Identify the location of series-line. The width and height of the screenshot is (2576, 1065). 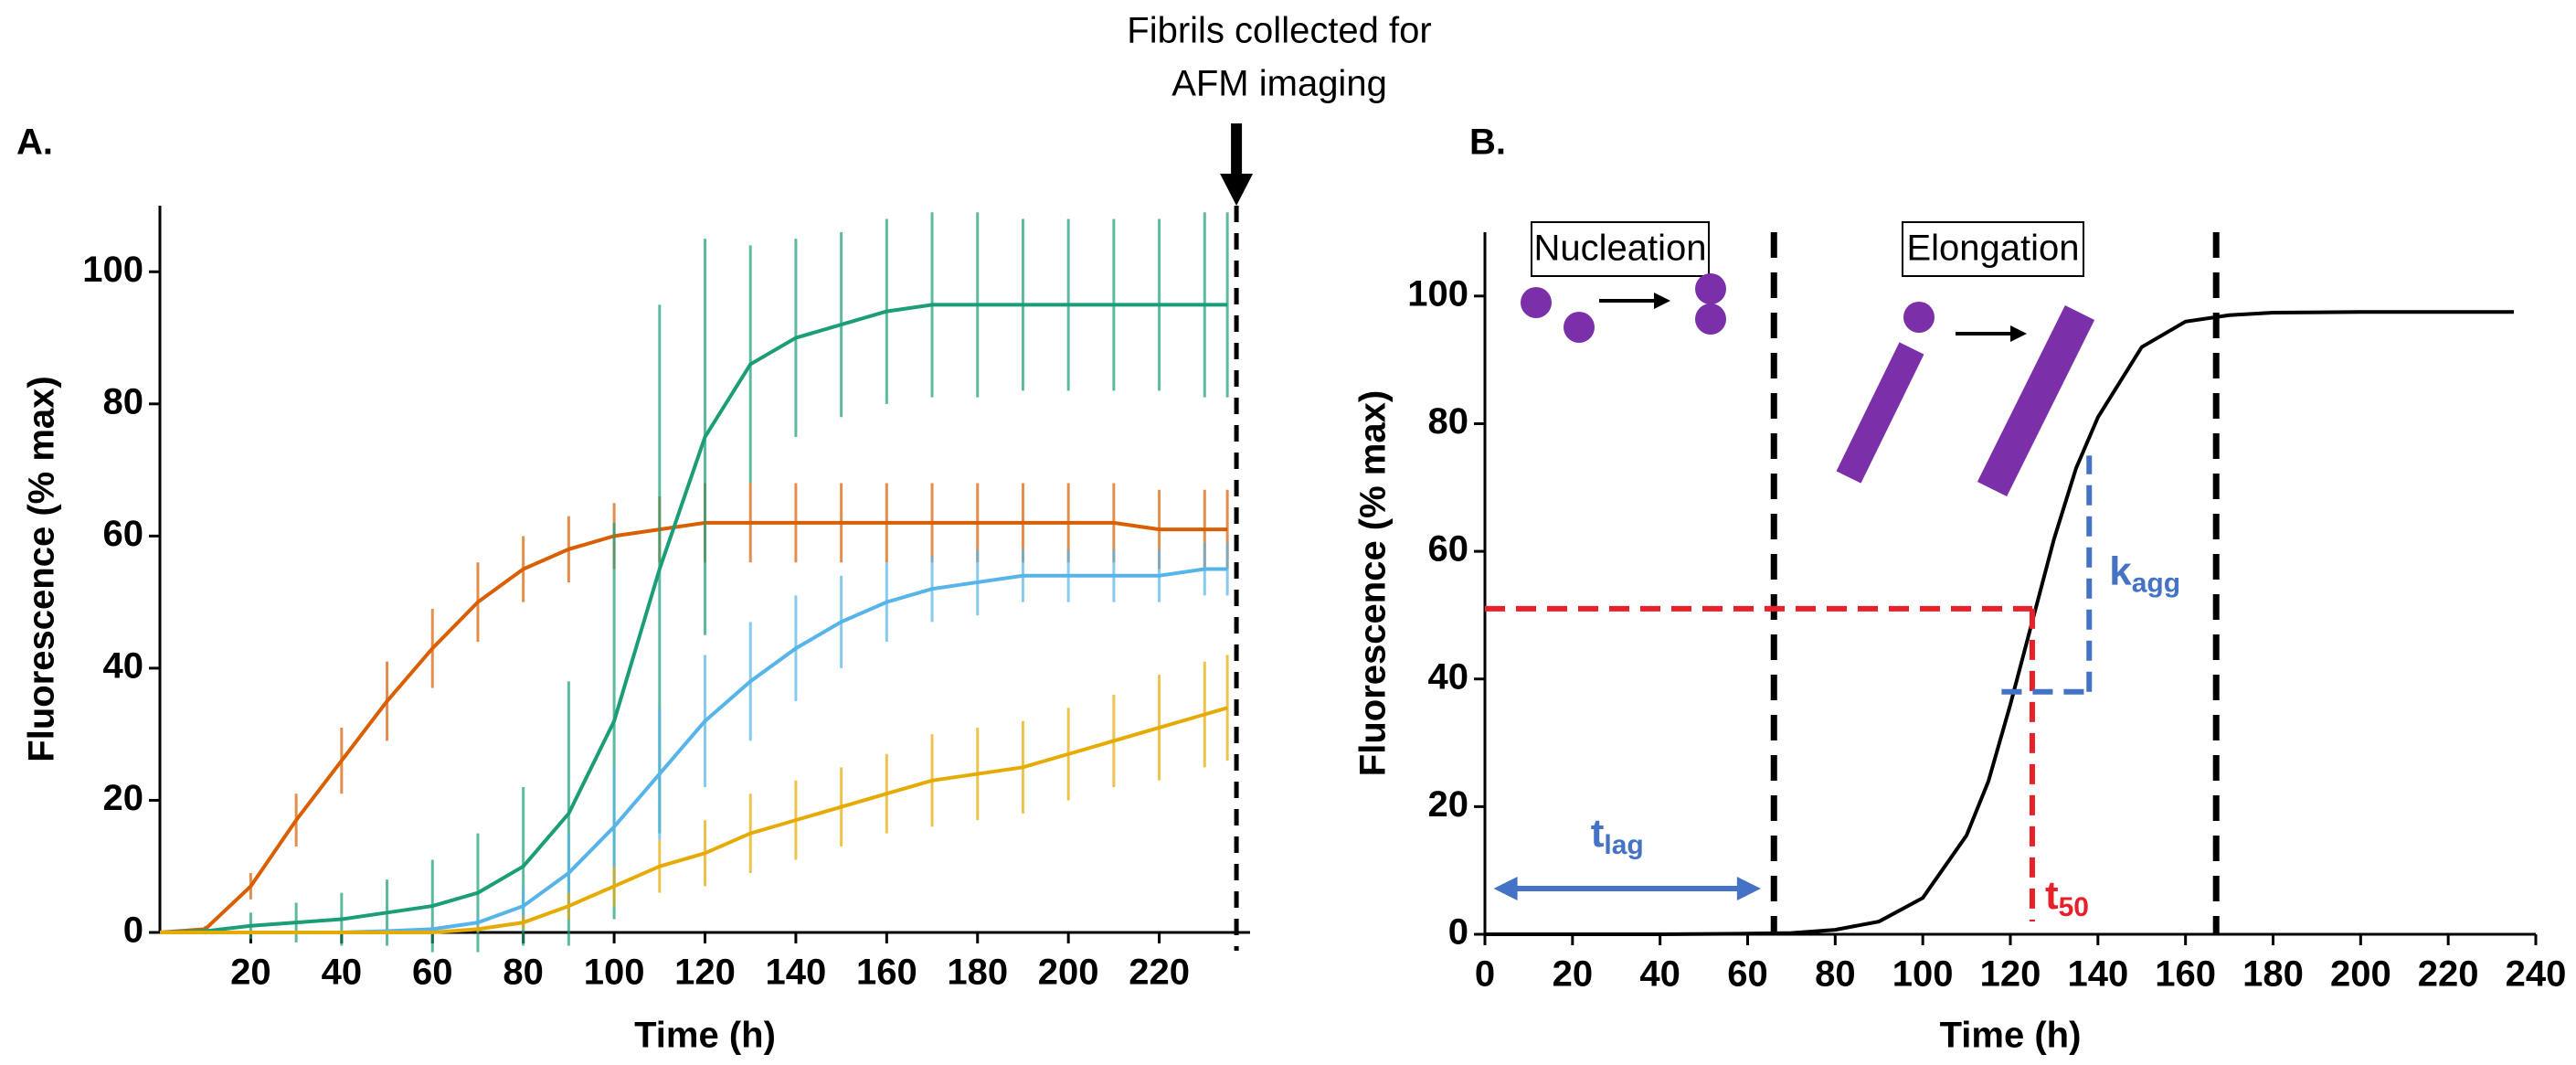
(694, 820).